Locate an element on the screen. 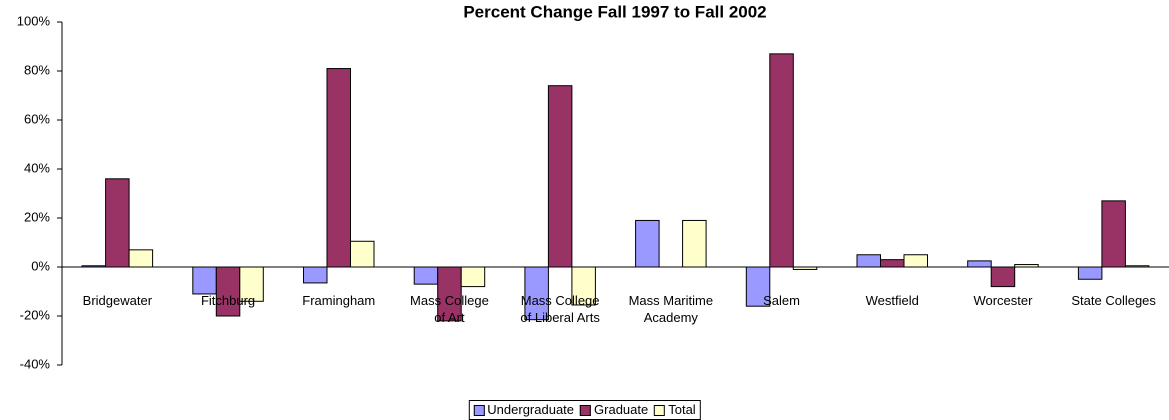 The height and width of the screenshot is (420, 1169). legend-label: Total is located at coordinates (682, 409).